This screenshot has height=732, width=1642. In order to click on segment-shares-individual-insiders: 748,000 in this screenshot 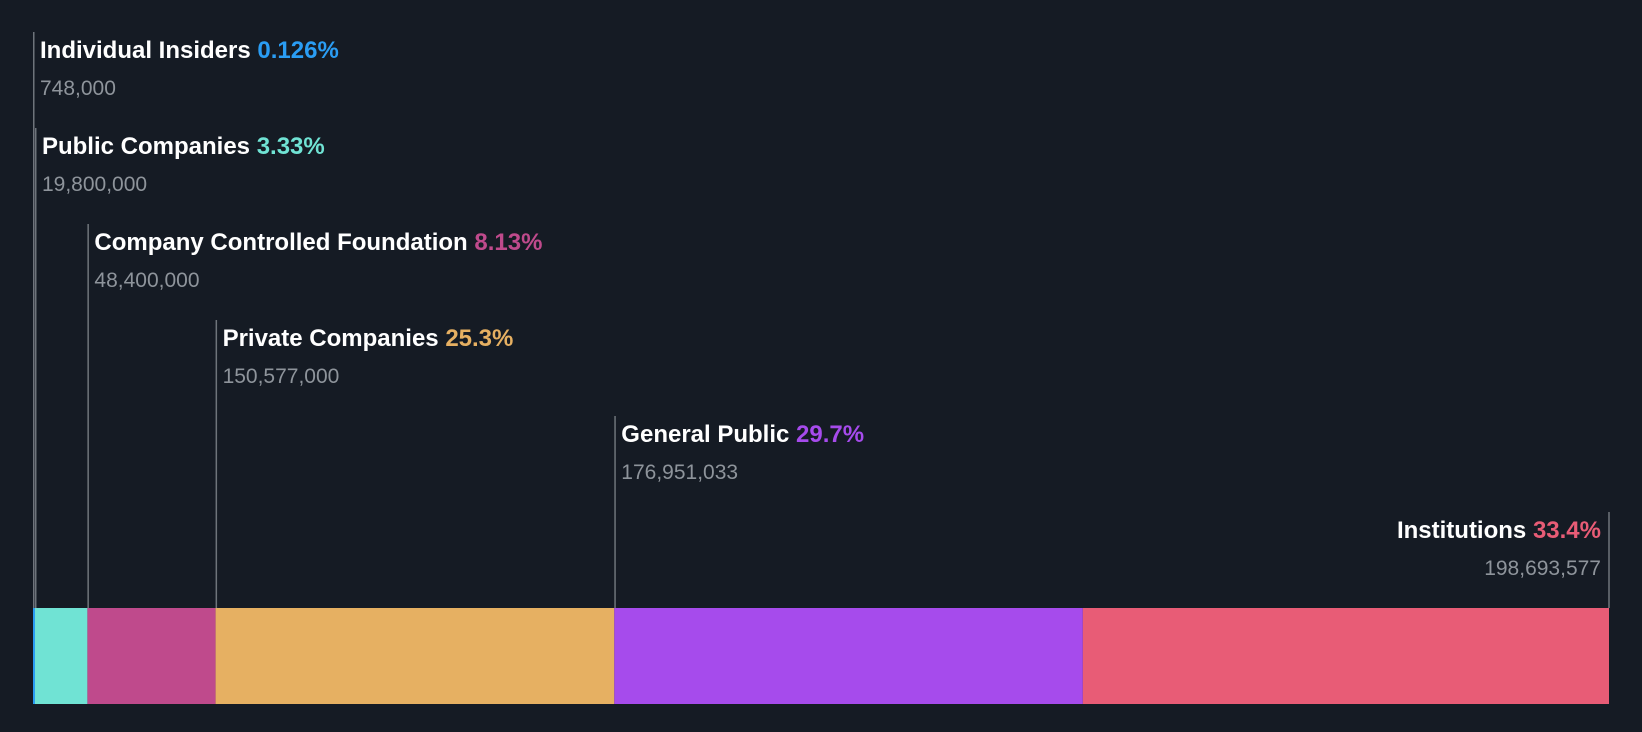, I will do `click(78, 88)`.